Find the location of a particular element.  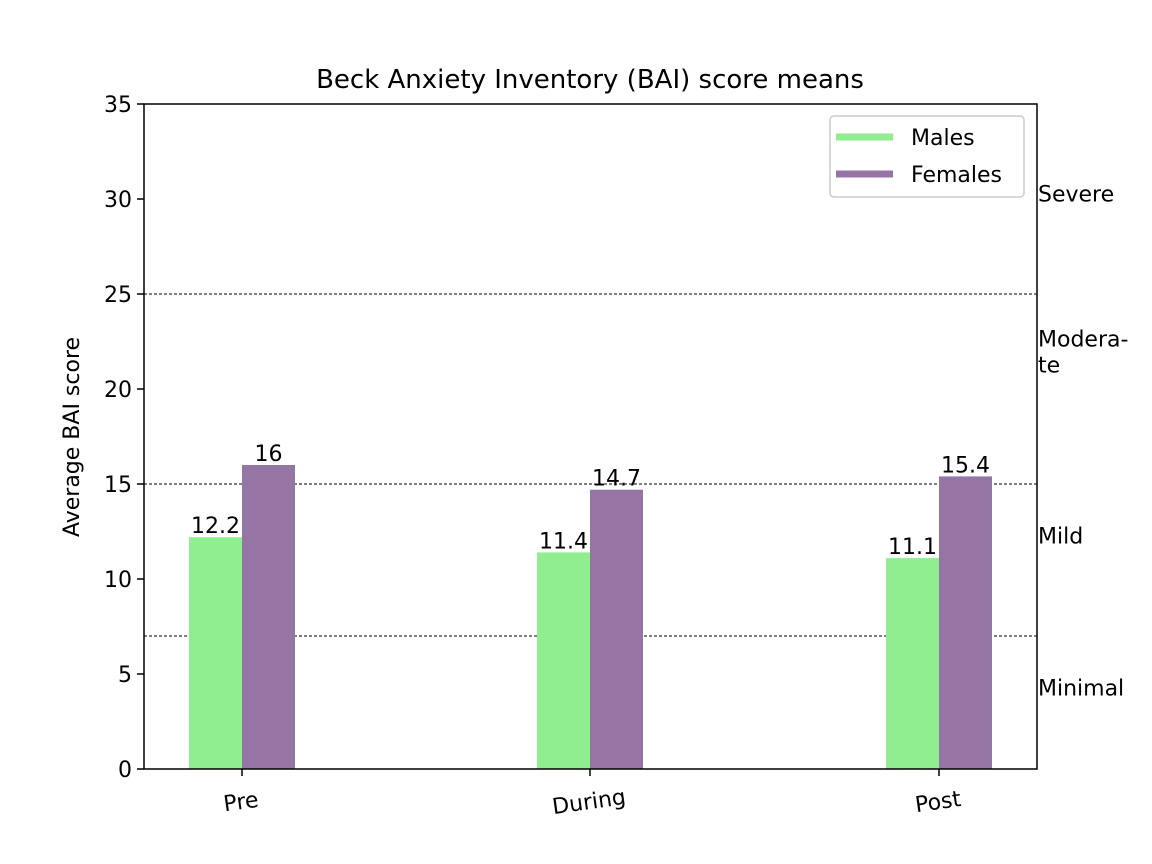

bar-value-labels: 12.2 11.4 11.1 16 14.7 15.4 is located at coordinates (590, 501).